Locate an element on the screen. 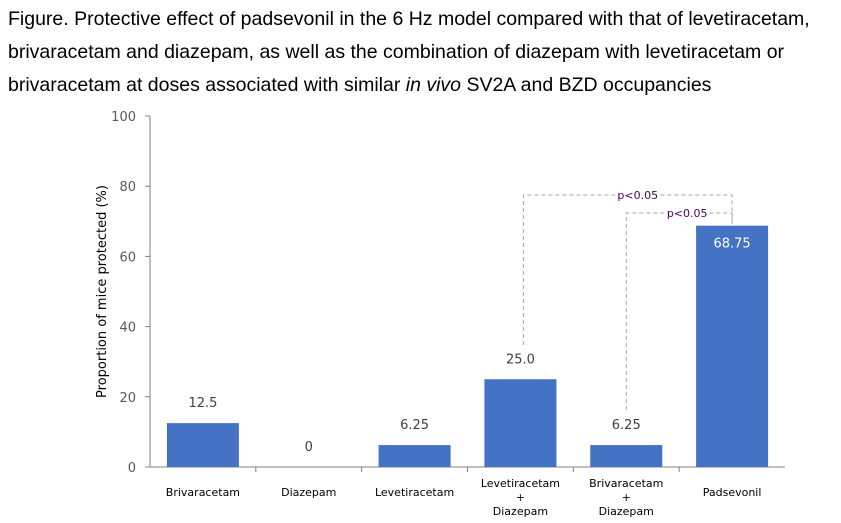 The image size is (841, 523). data-label: 25.0 is located at coordinates (520, 359).